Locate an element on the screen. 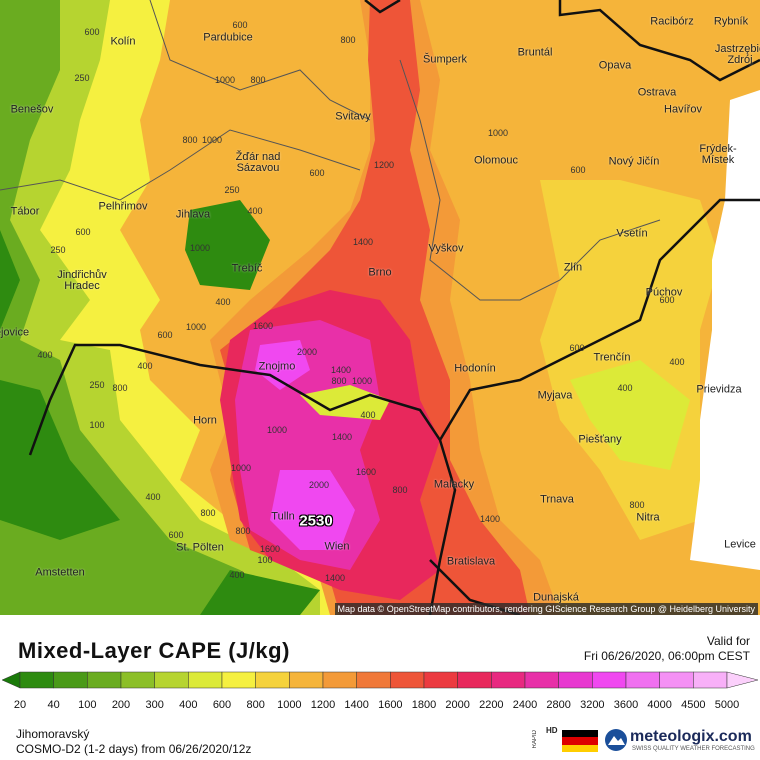  color-bar-tick-label: 2200 is located at coordinates (491, 705).